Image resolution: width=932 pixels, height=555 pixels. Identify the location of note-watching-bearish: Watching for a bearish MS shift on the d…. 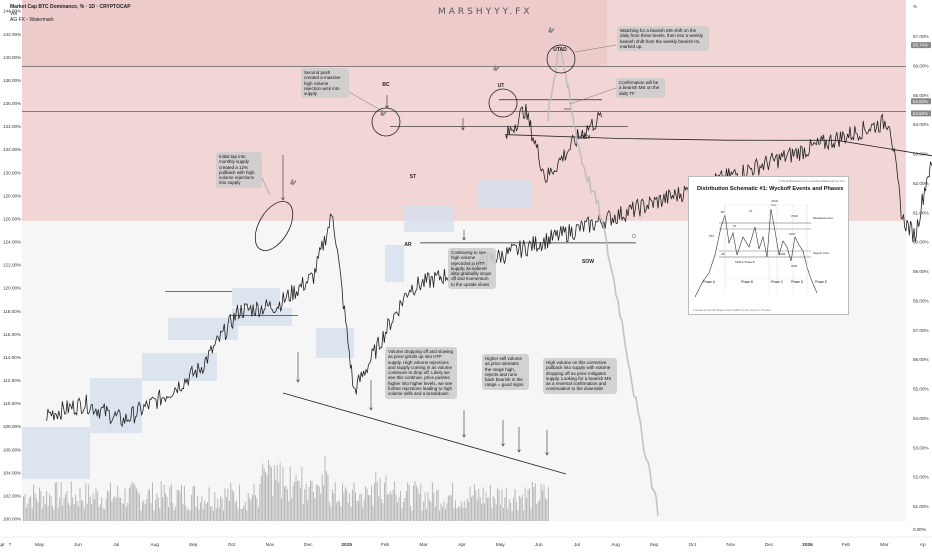
(663, 39).